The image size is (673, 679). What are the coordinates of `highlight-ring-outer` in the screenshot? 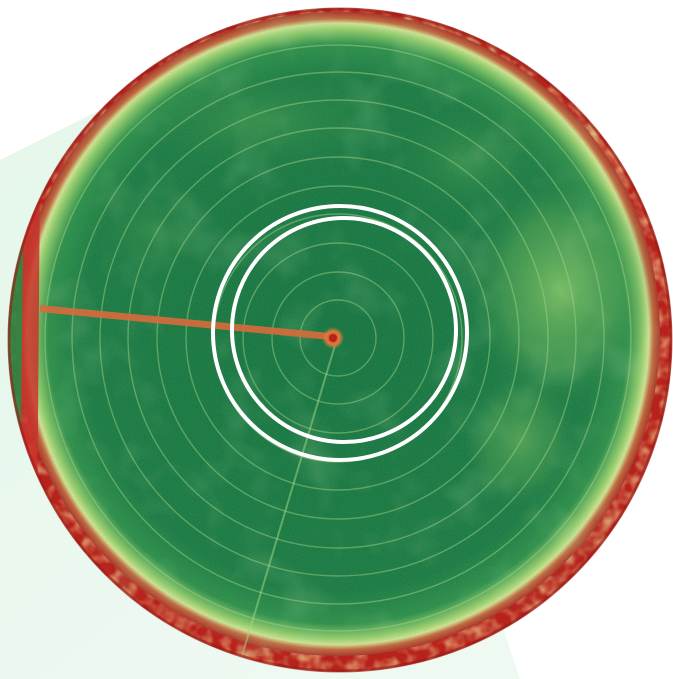 It's located at (340, 333).